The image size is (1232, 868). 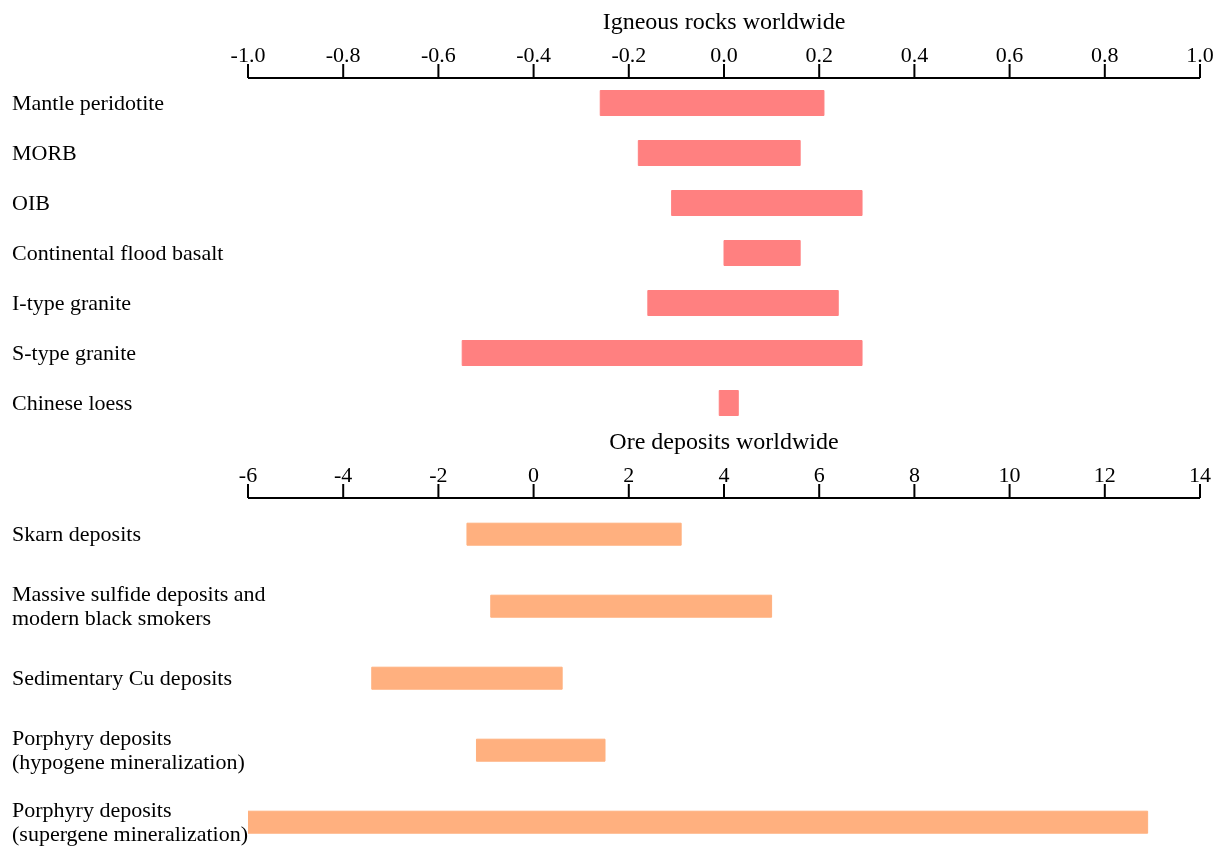 I want to click on chart-title: Ore deposits worldwide, so click(x=724, y=441).